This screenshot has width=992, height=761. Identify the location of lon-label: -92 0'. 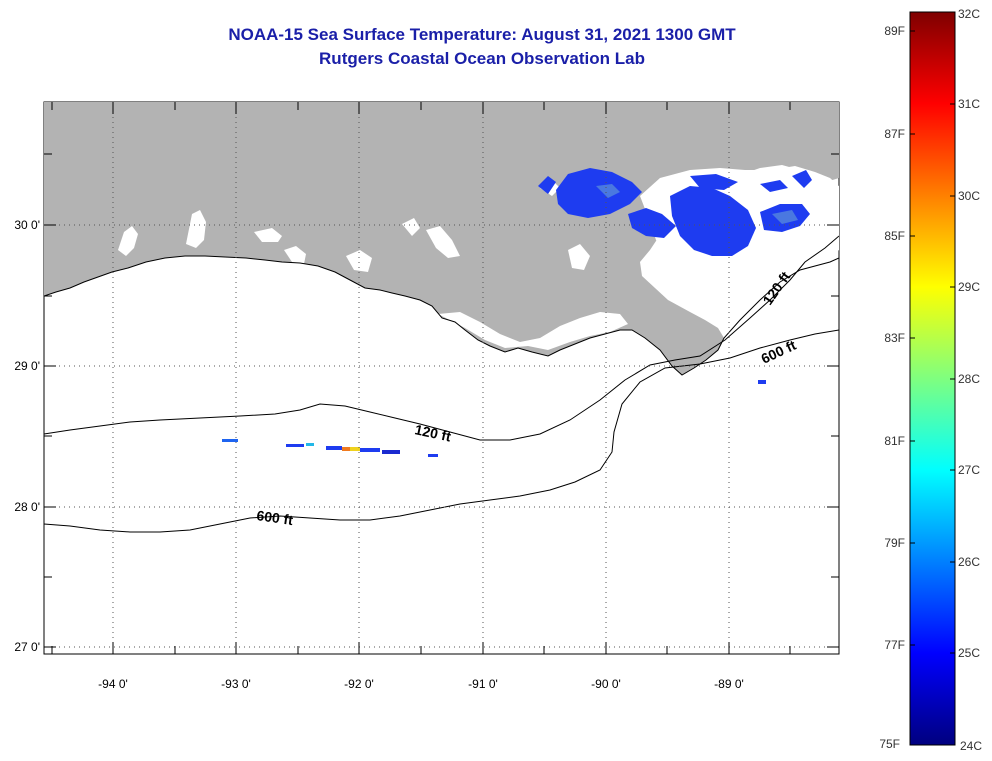
(359, 684).